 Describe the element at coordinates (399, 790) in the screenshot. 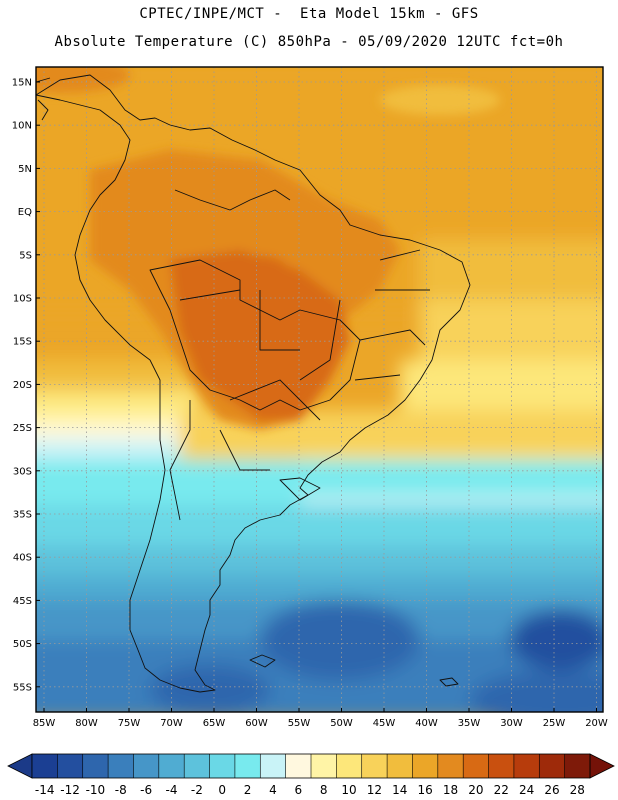

I see `colorbar-label: 14` at that location.